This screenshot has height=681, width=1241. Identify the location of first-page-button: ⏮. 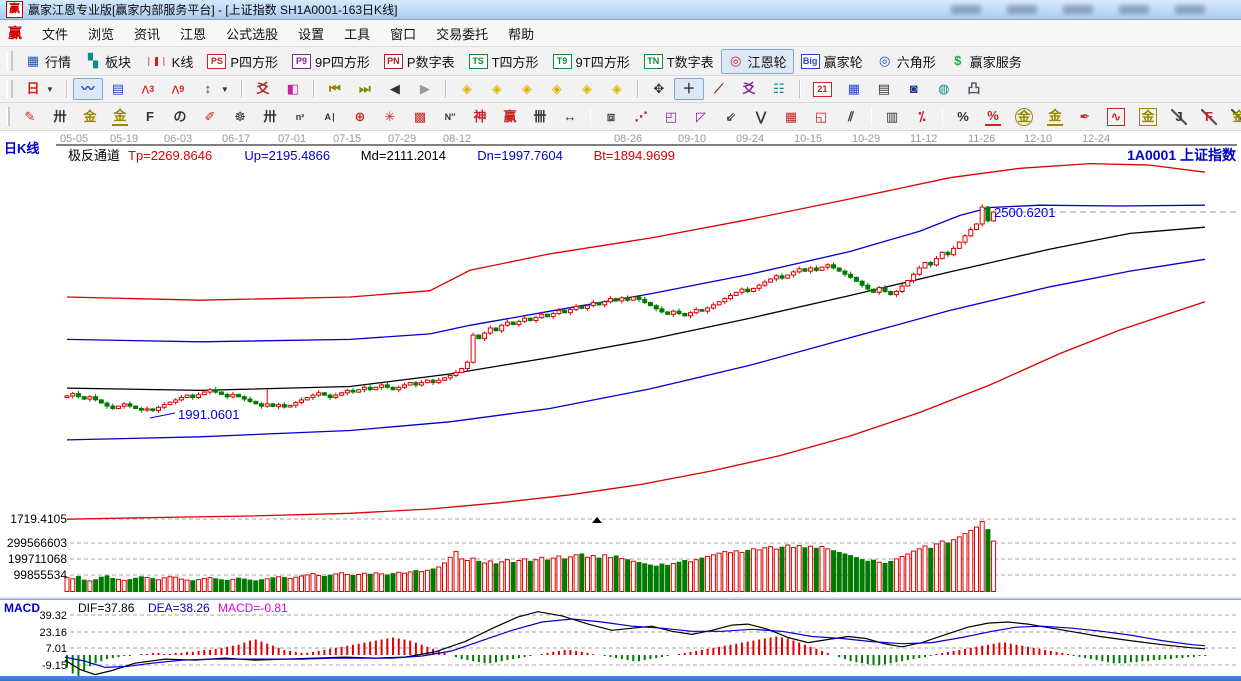
(335, 89).